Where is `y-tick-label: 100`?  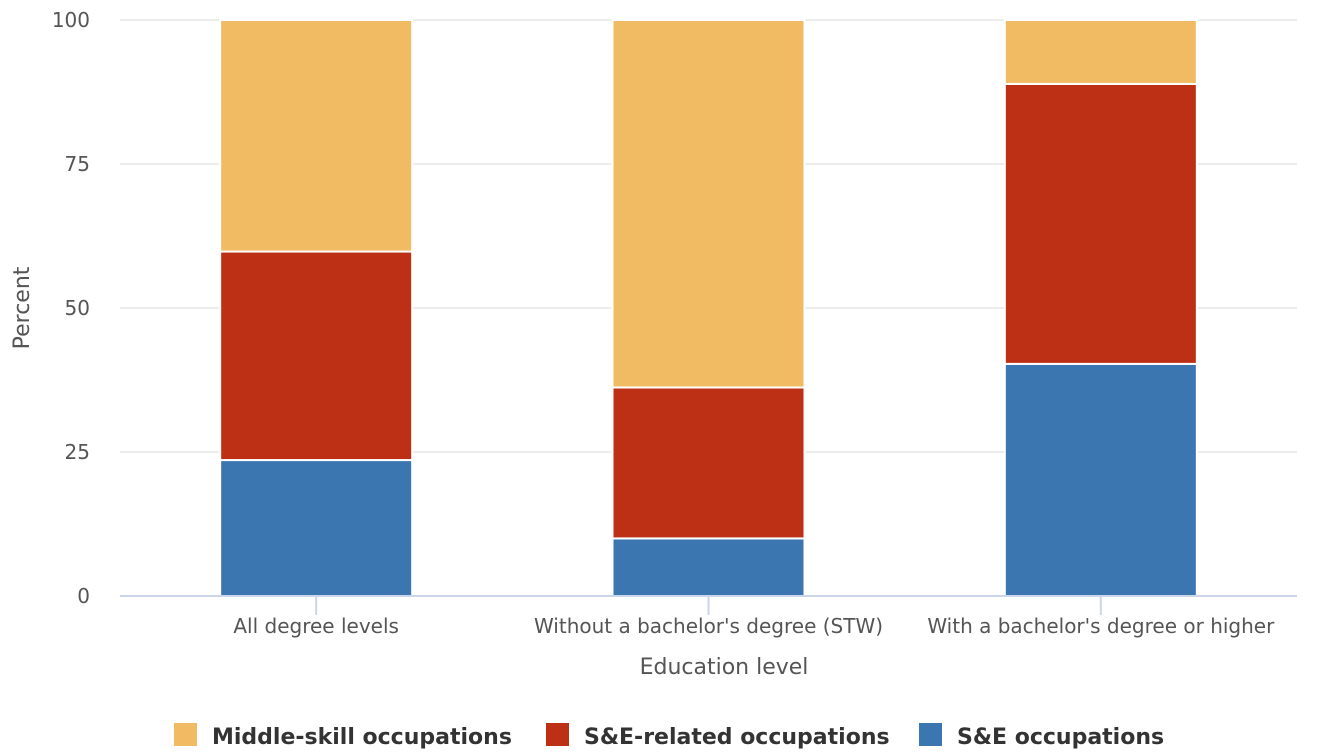 y-tick-label: 100 is located at coordinates (71, 20).